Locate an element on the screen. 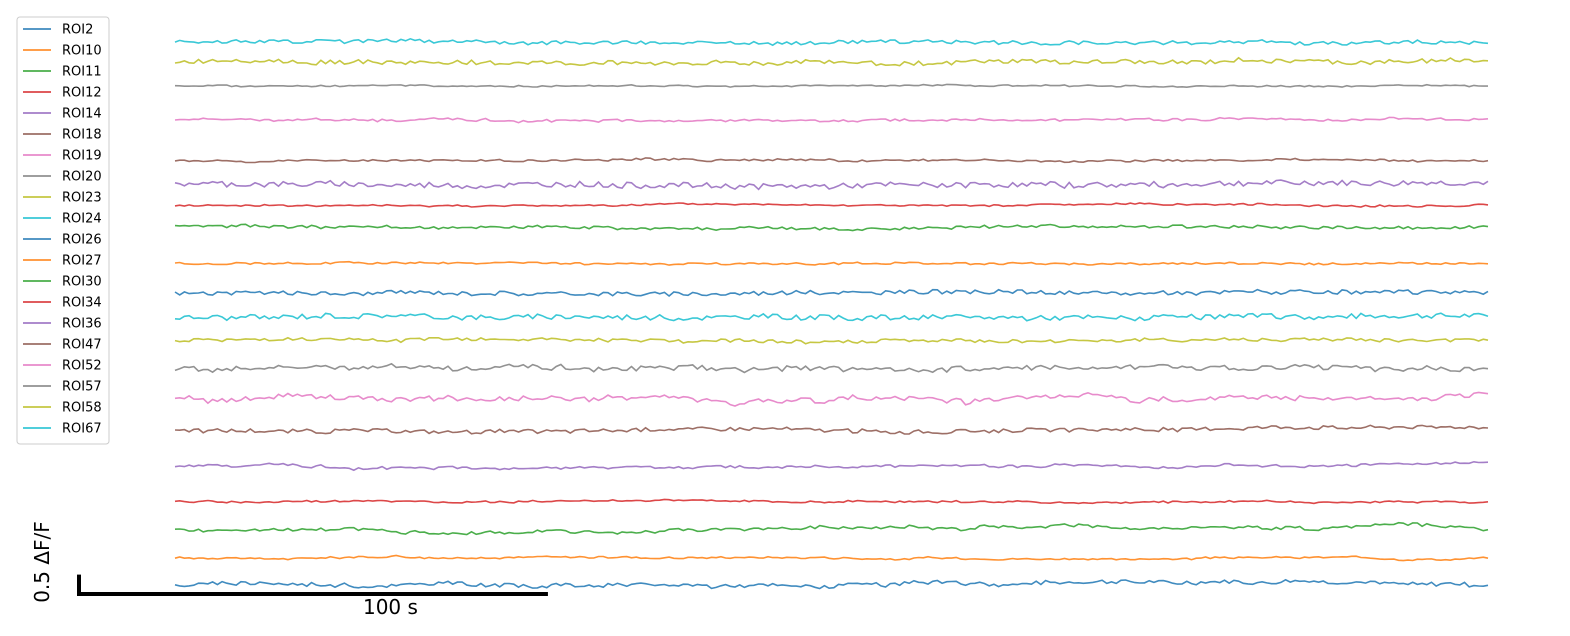 The height and width of the screenshot is (636, 1570). trace-roi34 is located at coordinates (831, 205).